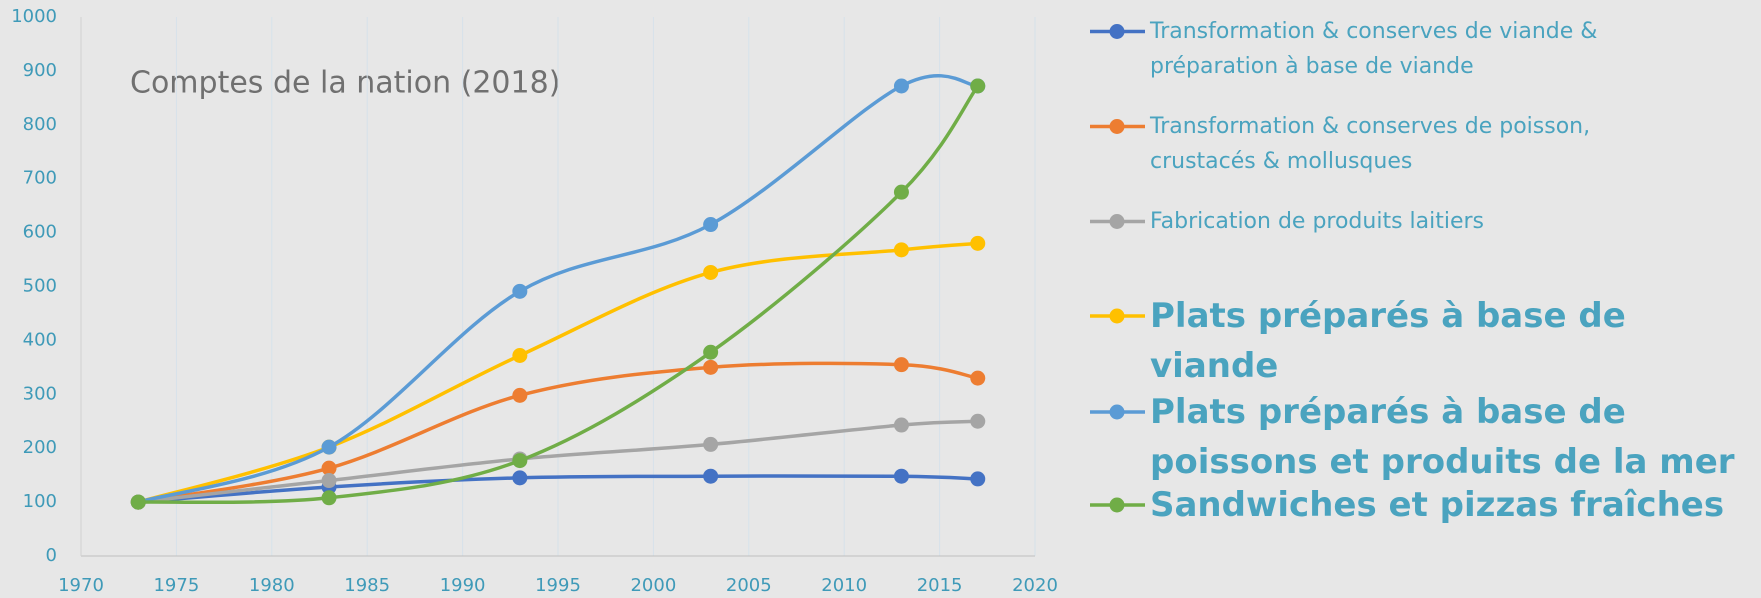 The height and width of the screenshot is (598, 1761). Describe the element at coordinates (367, 585) in the screenshot. I see `x-tick-label: 1985` at that location.